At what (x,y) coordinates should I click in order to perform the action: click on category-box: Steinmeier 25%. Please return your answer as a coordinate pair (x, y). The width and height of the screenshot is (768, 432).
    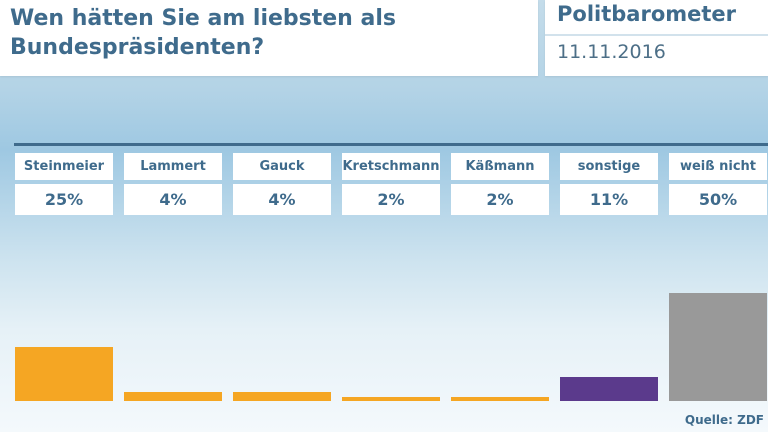
    Looking at the image, I should click on (64, 184).